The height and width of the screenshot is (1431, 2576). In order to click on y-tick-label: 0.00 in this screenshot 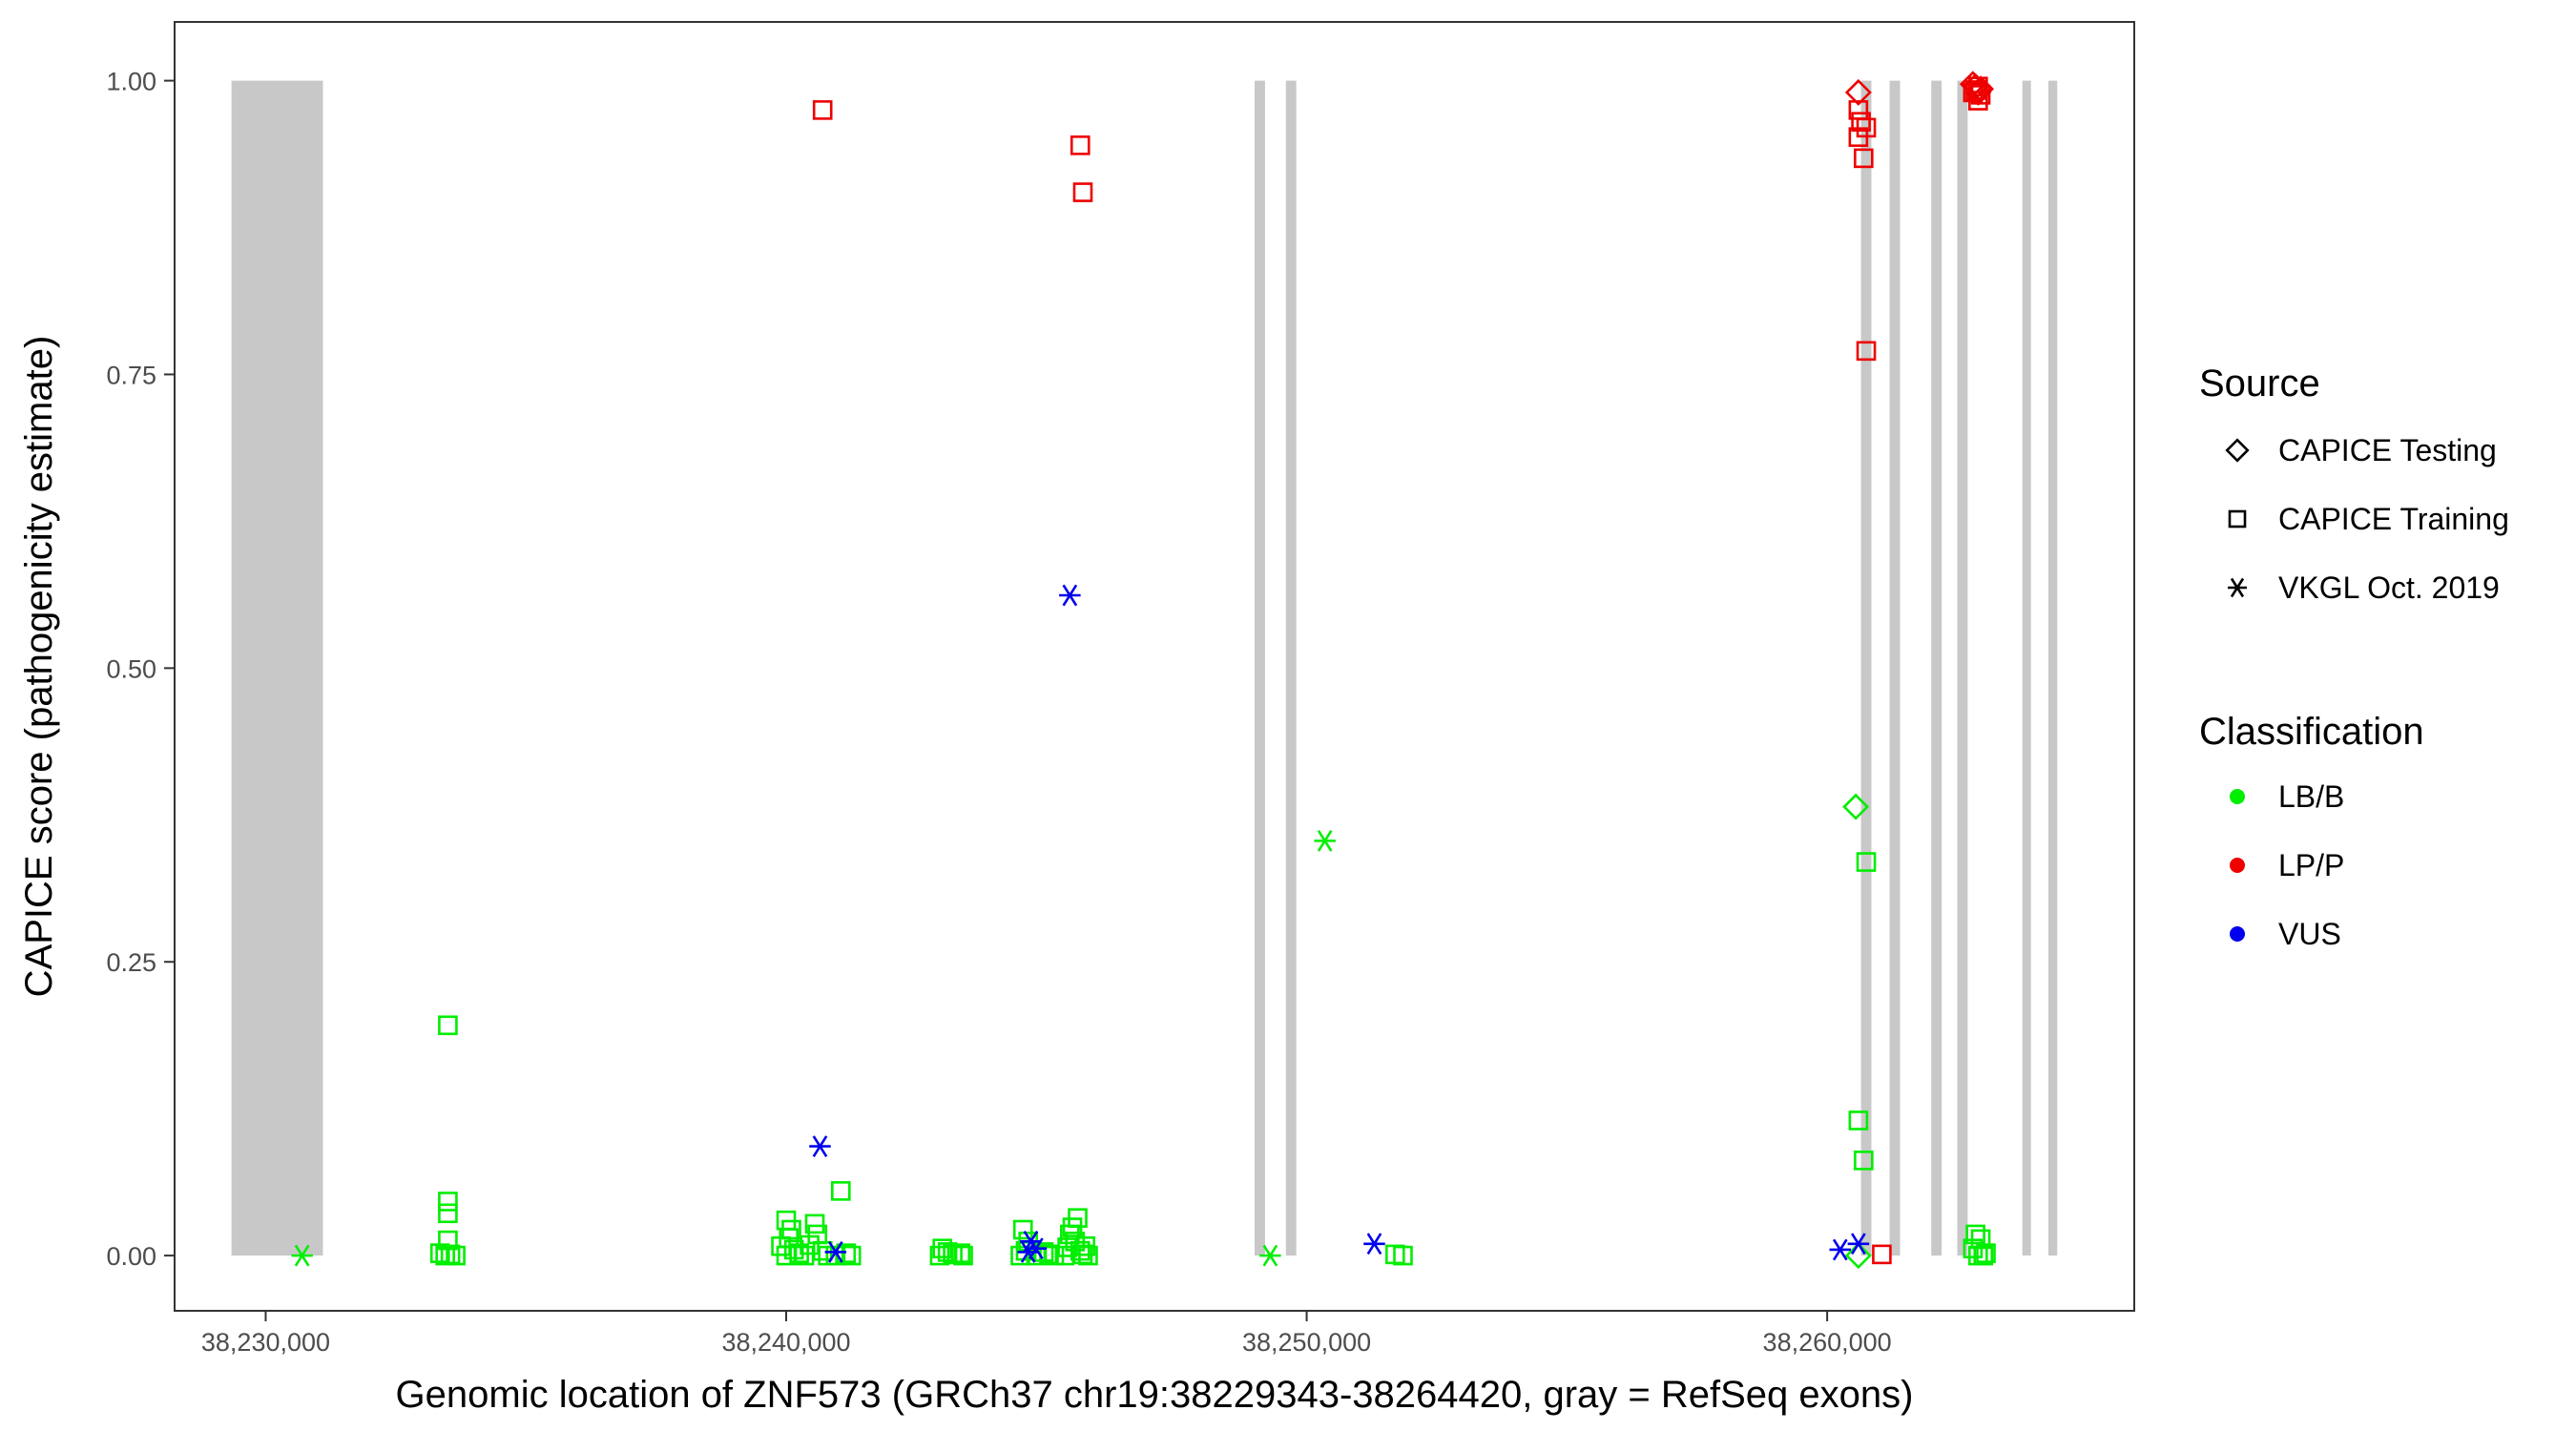, I will do `click(131, 1256)`.